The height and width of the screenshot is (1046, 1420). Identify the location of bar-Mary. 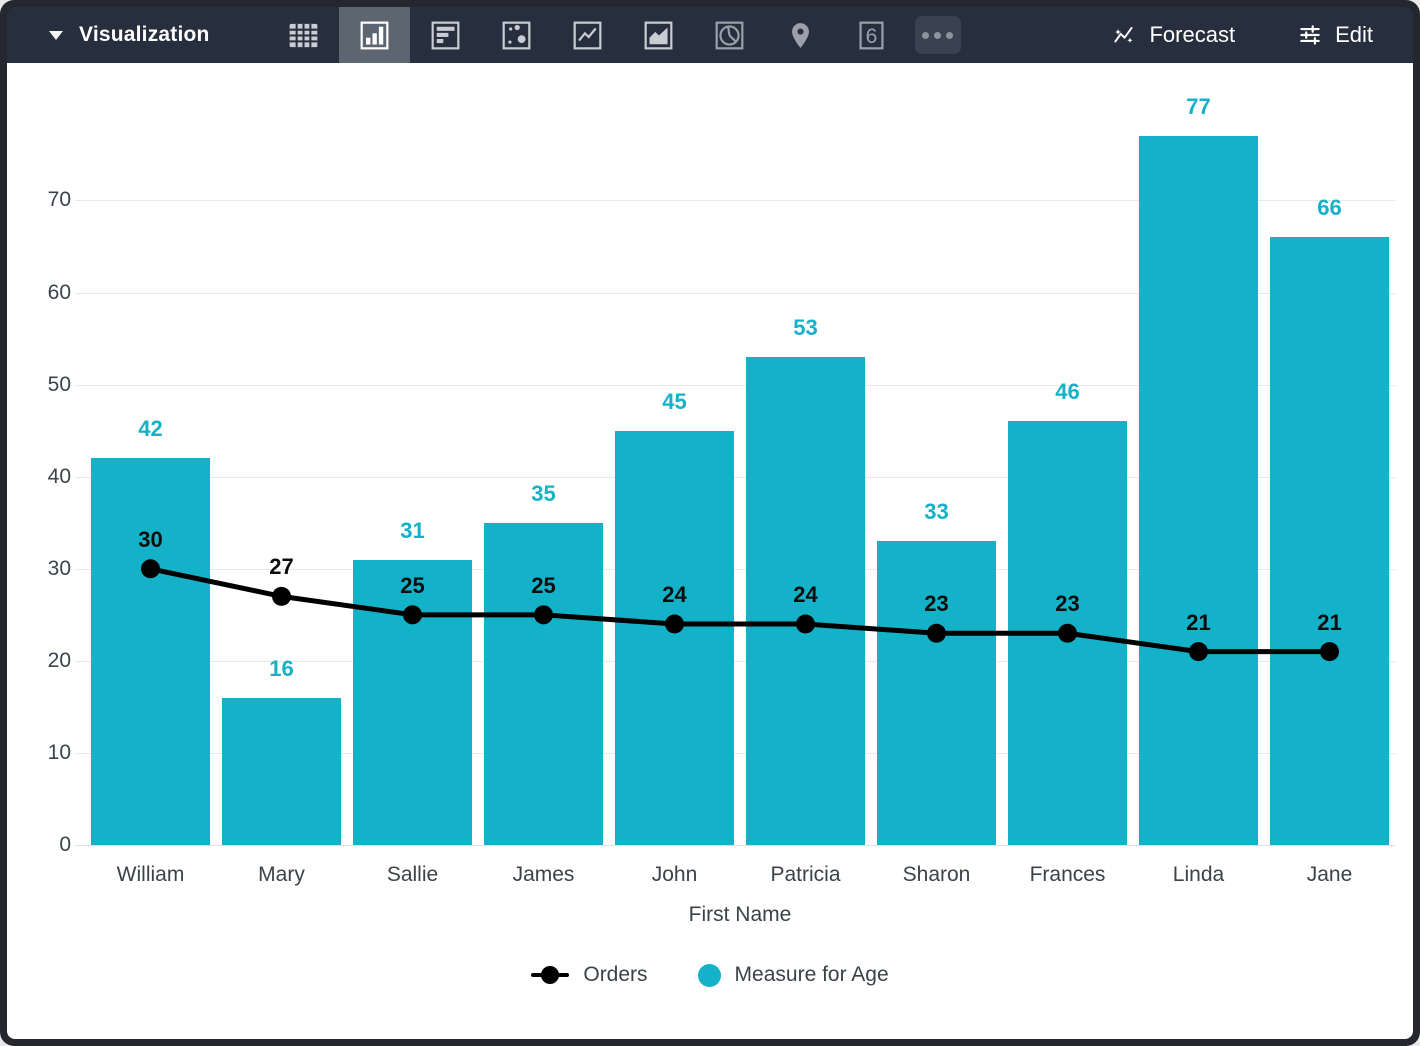
(281, 771).